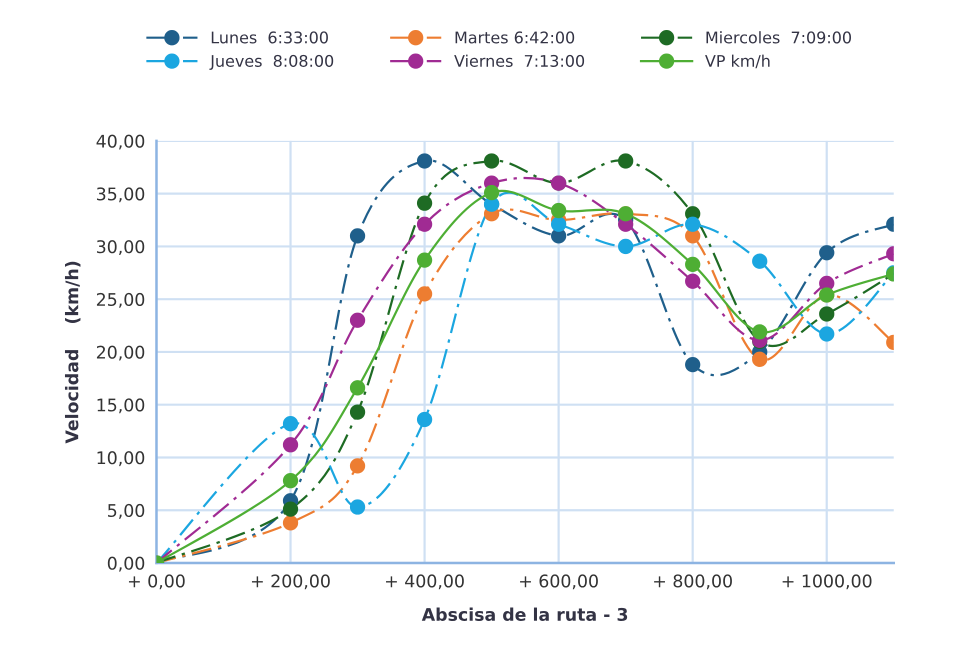  Describe the element at coordinates (778, 37) in the screenshot. I see `legend-label: Miercoles 7:09:00` at that location.